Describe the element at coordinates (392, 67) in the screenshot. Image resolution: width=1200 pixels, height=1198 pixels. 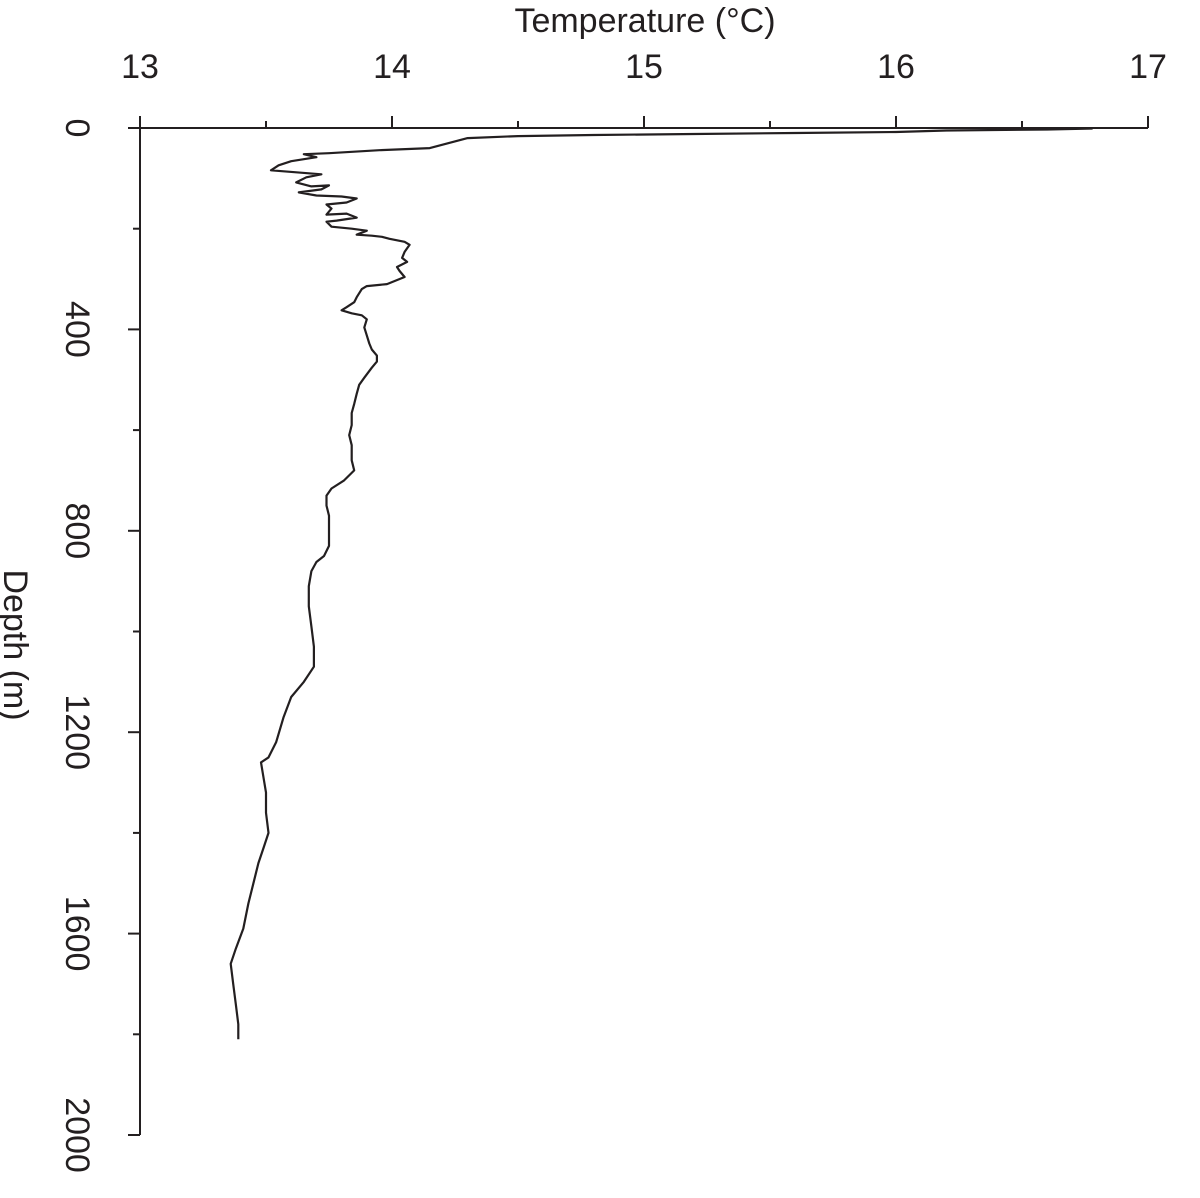
I see `x-tick-label: 14` at that location.